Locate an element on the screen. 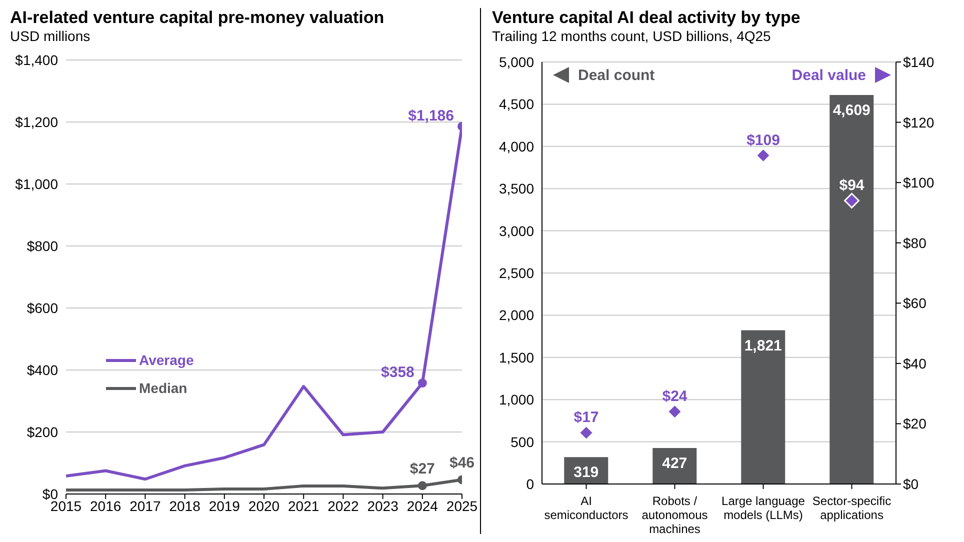  y-tick-label: 4,000 is located at coordinates (516, 146).